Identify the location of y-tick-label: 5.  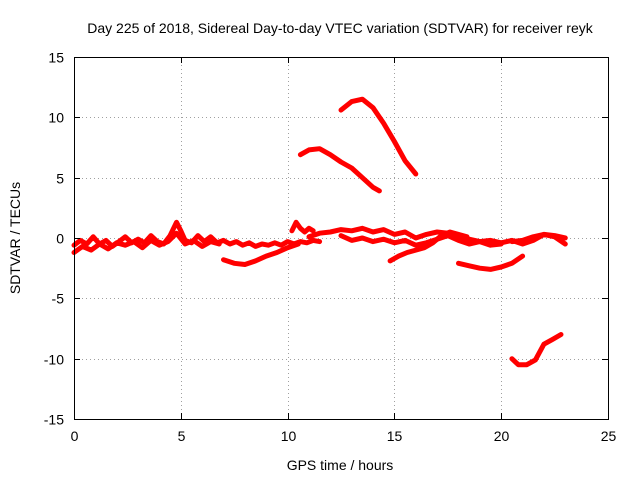
(60, 179).